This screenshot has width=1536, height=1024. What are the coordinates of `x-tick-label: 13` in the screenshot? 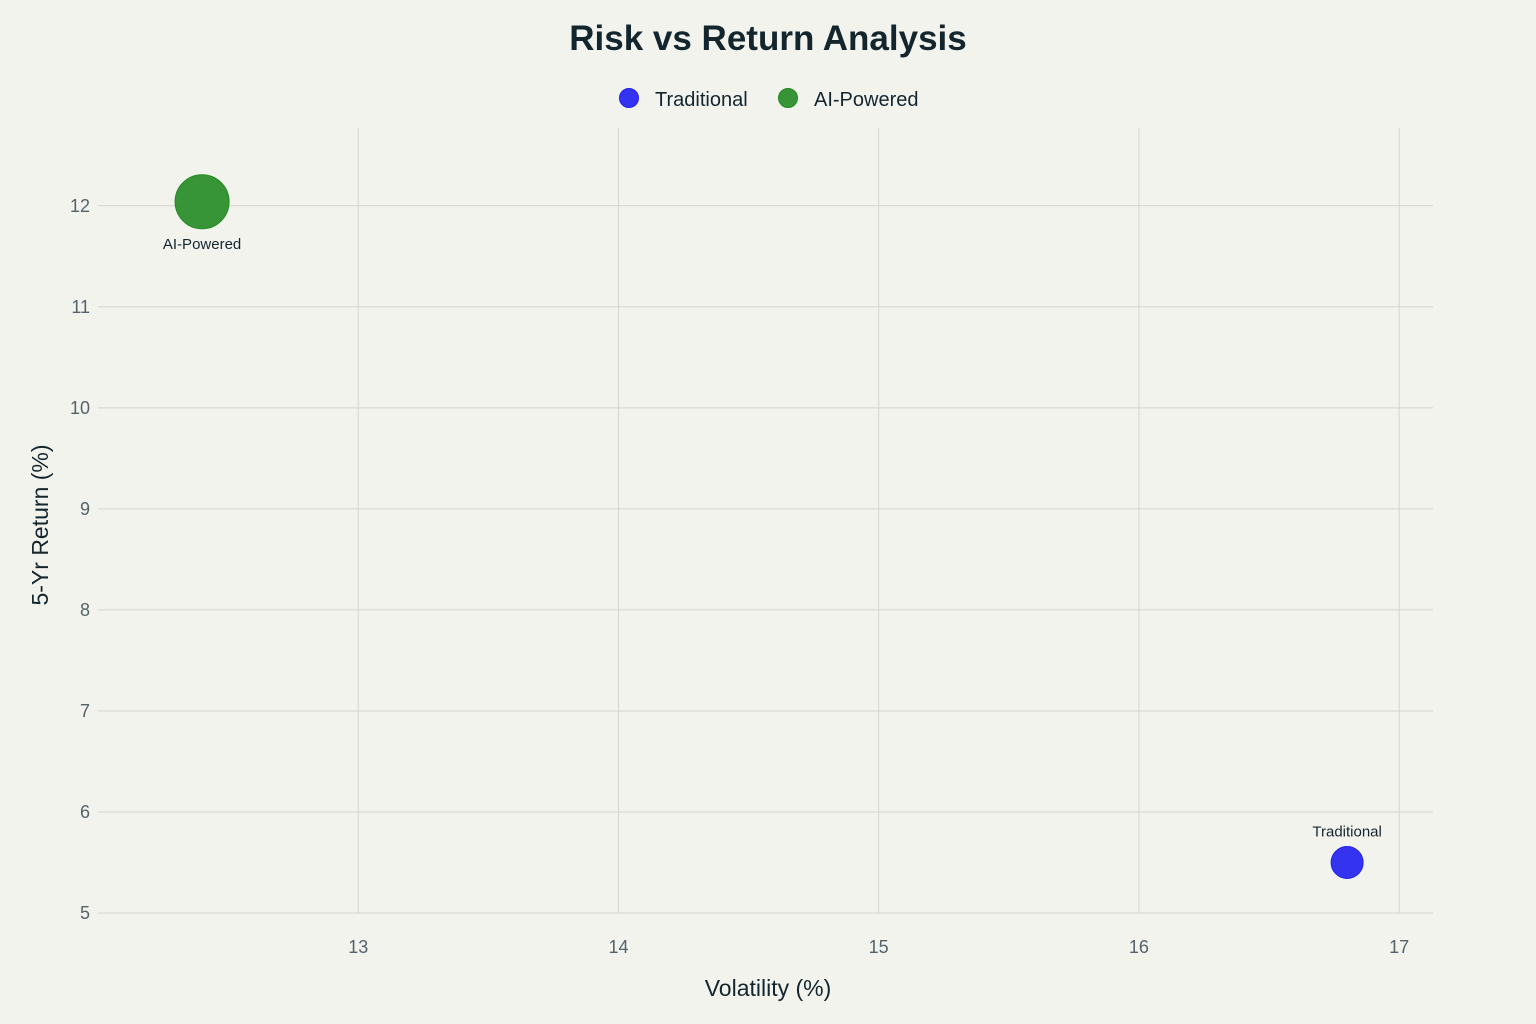 It's located at (358, 947).